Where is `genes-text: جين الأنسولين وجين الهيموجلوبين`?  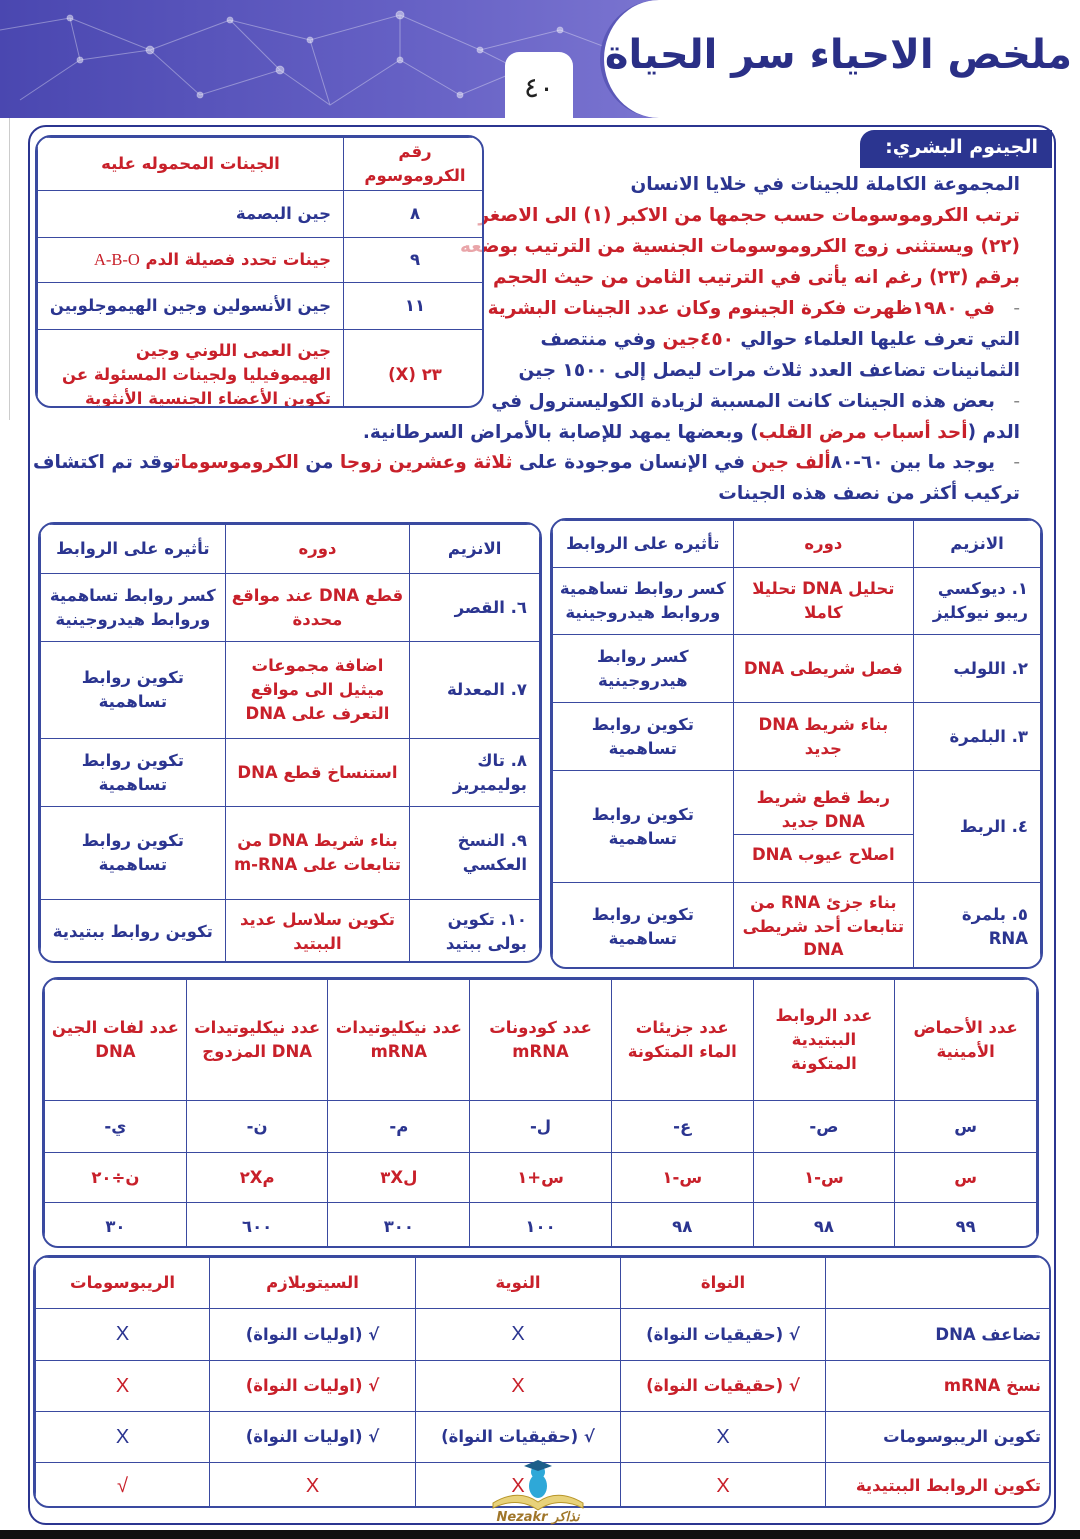
genes-text: جين الأنسولين وجين الهيموجلوبين is located at coordinates (190, 305).